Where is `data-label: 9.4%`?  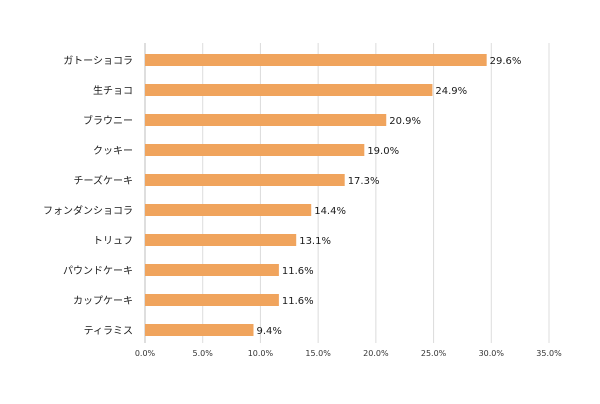
data-label: 9.4% is located at coordinates (269, 331).